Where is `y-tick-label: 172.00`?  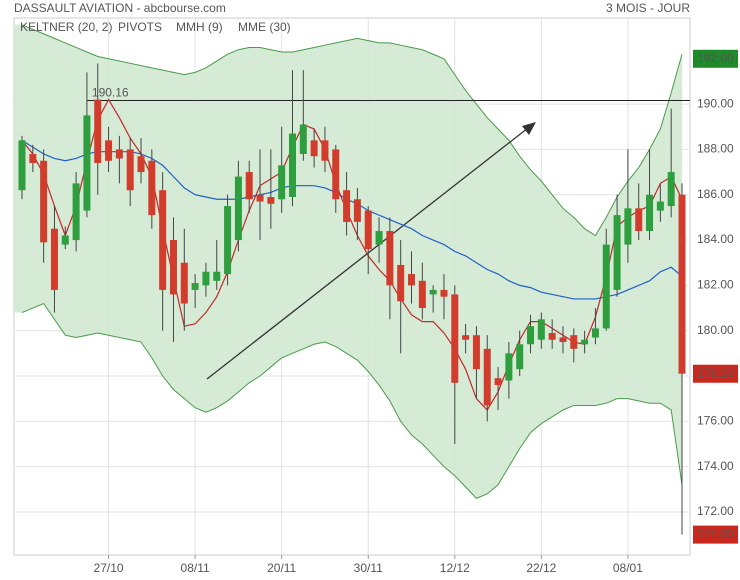 y-tick-label: 172.00 is located at coordinates (715, 511).